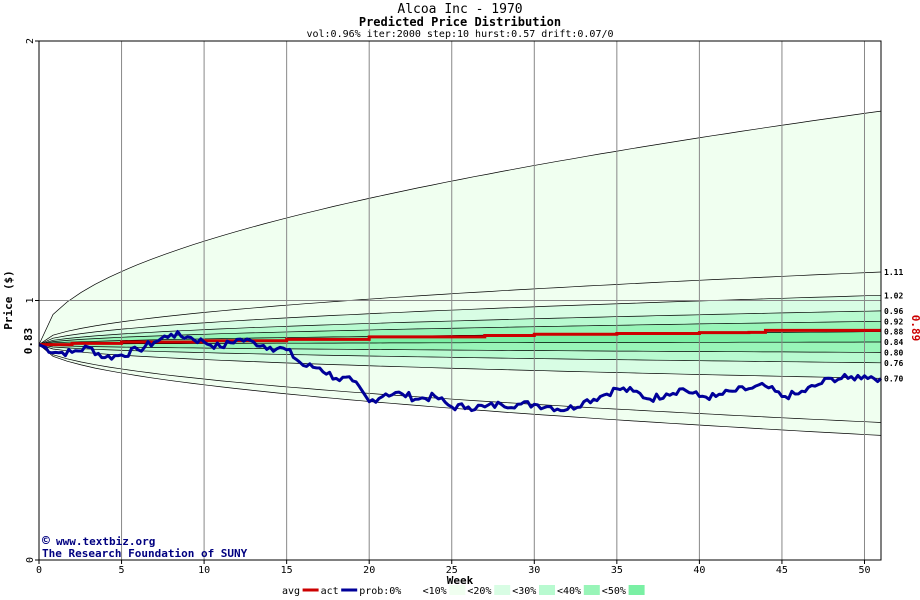 Image resolution: width=920 pixels, height=600 pixels. What do you see at coordinates (369, 570) in the screenshot?
I see `x-tick-label: 20` at bounding box center [369, 570].